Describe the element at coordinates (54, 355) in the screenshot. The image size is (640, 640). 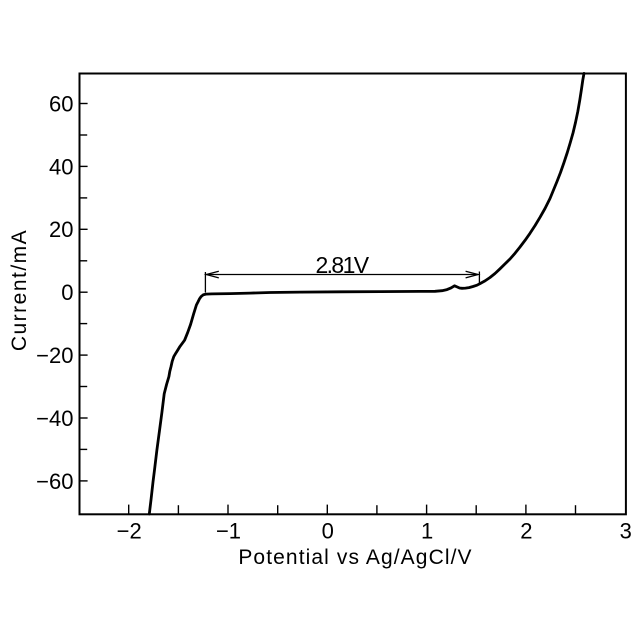
I see `svg-text: −20` at that location.